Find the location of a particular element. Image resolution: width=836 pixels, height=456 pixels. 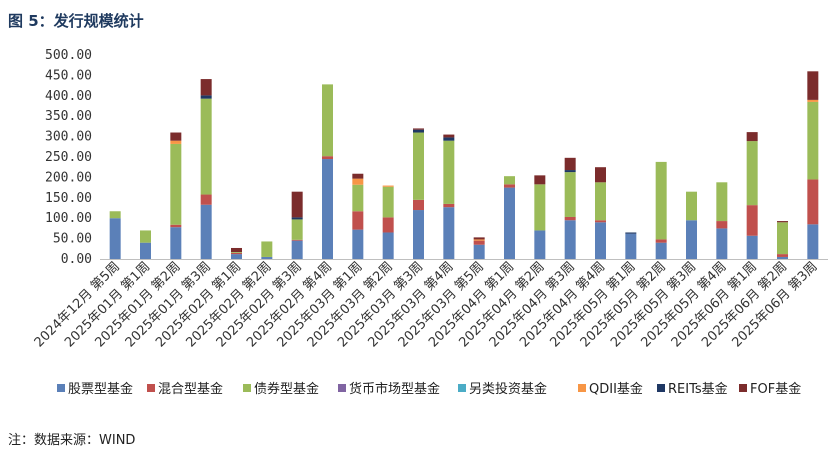

legend-item: FOF基金 is located at coordinates (770, 389).